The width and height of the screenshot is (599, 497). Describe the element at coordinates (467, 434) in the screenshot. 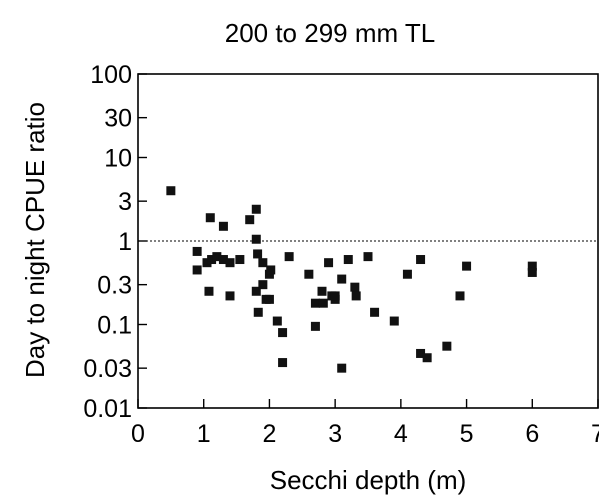

I see `x-tick-label: 5` at that location.